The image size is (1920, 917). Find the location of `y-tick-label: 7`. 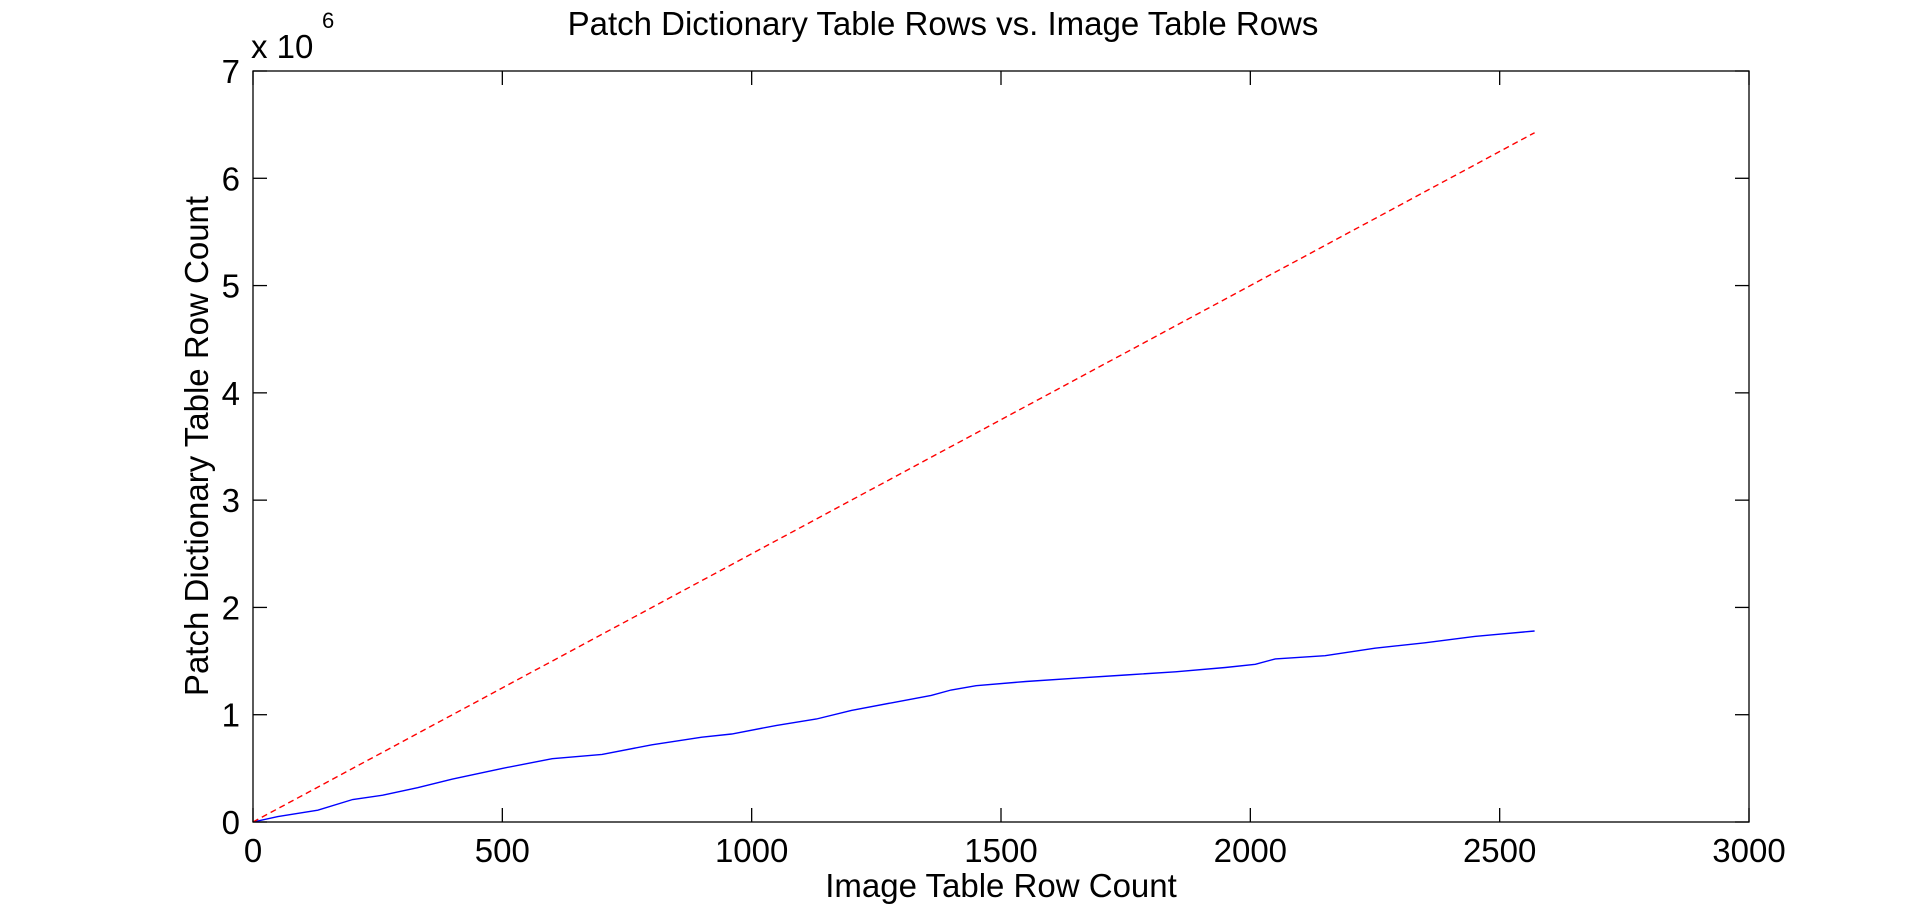

y-tick-label: 7 is located at coordinates (231, 71).